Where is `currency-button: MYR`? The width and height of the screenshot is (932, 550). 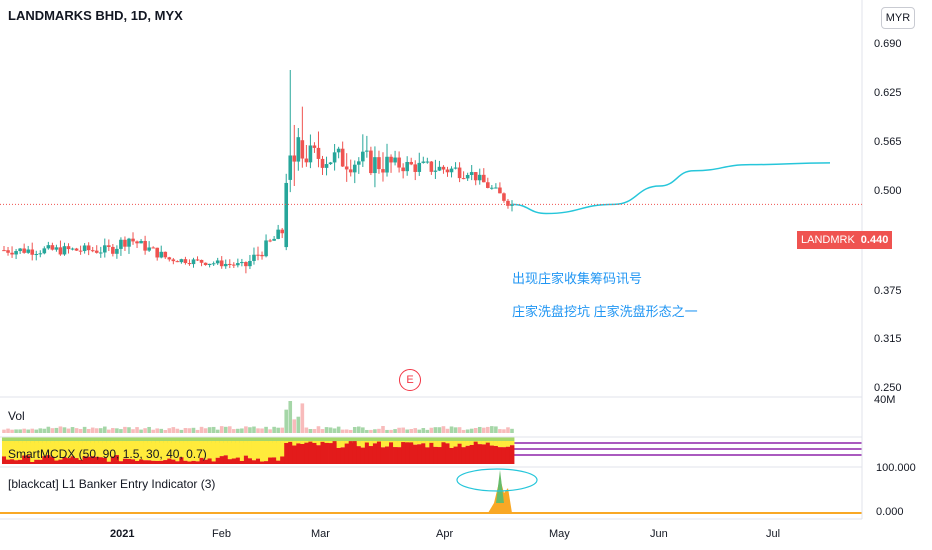 currency-button: MYR is located at coordinates (898, 18).